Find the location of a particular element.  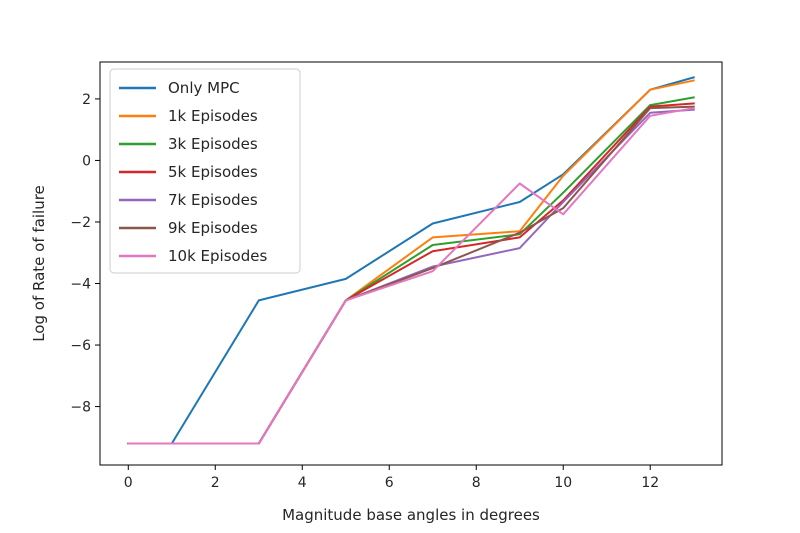

x-tick-label: 2 is located at coordinates (215, 483).